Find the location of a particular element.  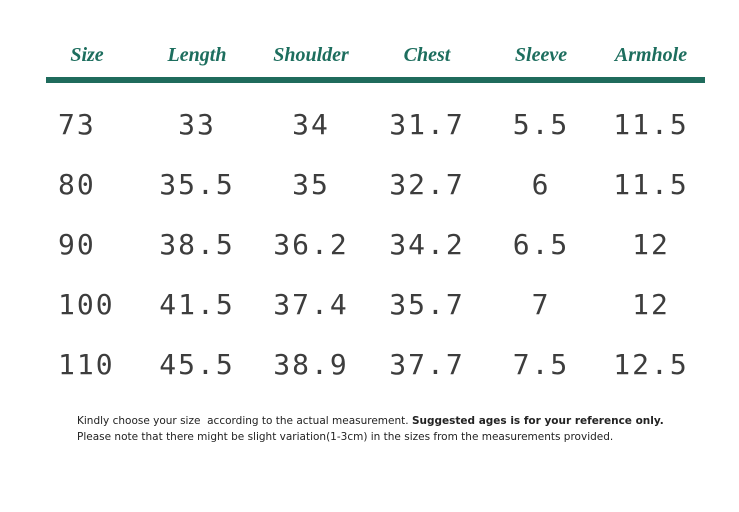

table-cell: 37.4 is located at coordinates (311, 304).